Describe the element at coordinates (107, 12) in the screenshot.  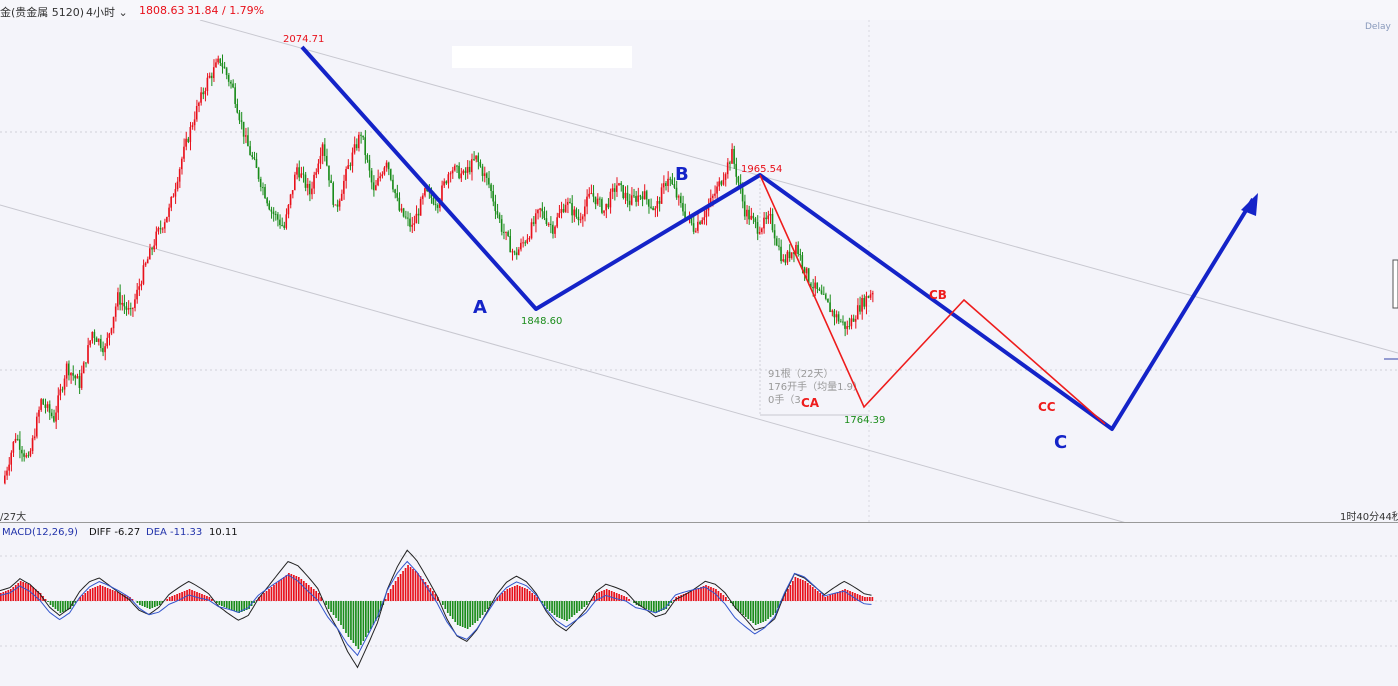
I see `period-selector: 4小时 ⌄` at that location.